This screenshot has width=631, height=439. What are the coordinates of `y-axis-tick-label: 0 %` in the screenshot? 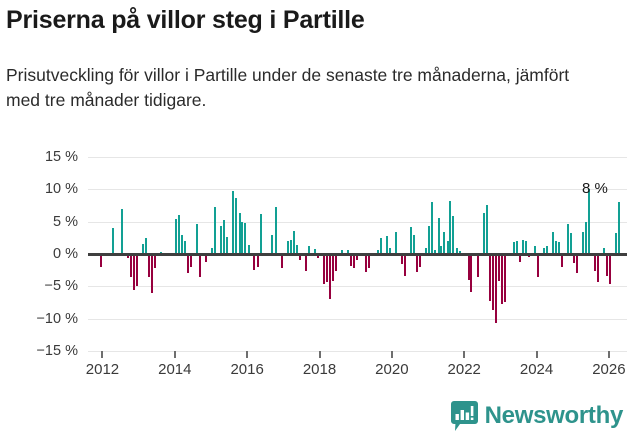 It's located at (65, 254).